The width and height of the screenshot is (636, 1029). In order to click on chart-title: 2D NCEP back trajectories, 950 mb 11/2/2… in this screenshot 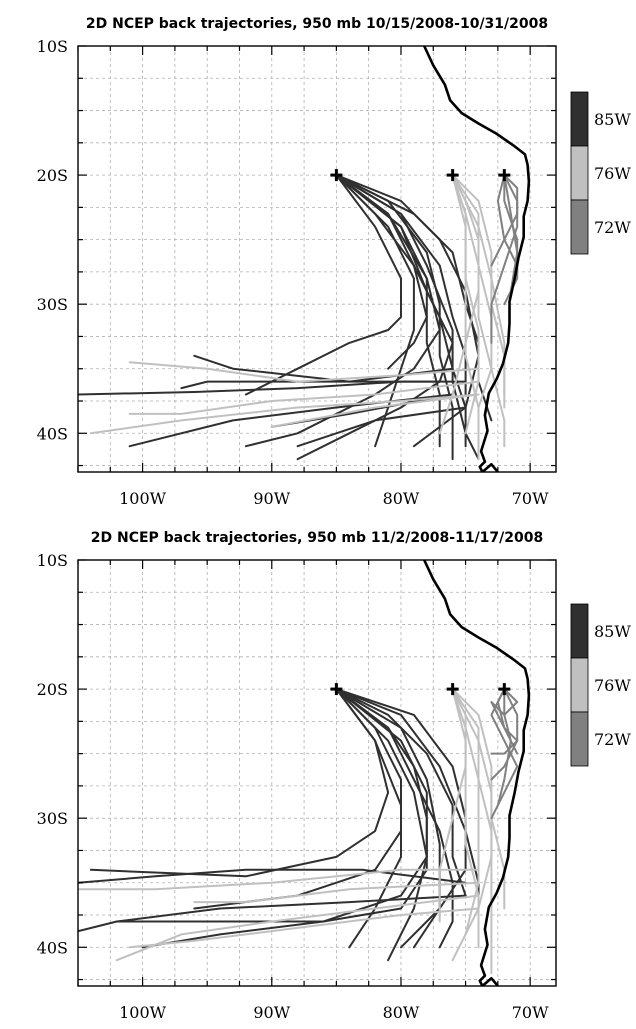, I will do `click(317, 538)`.